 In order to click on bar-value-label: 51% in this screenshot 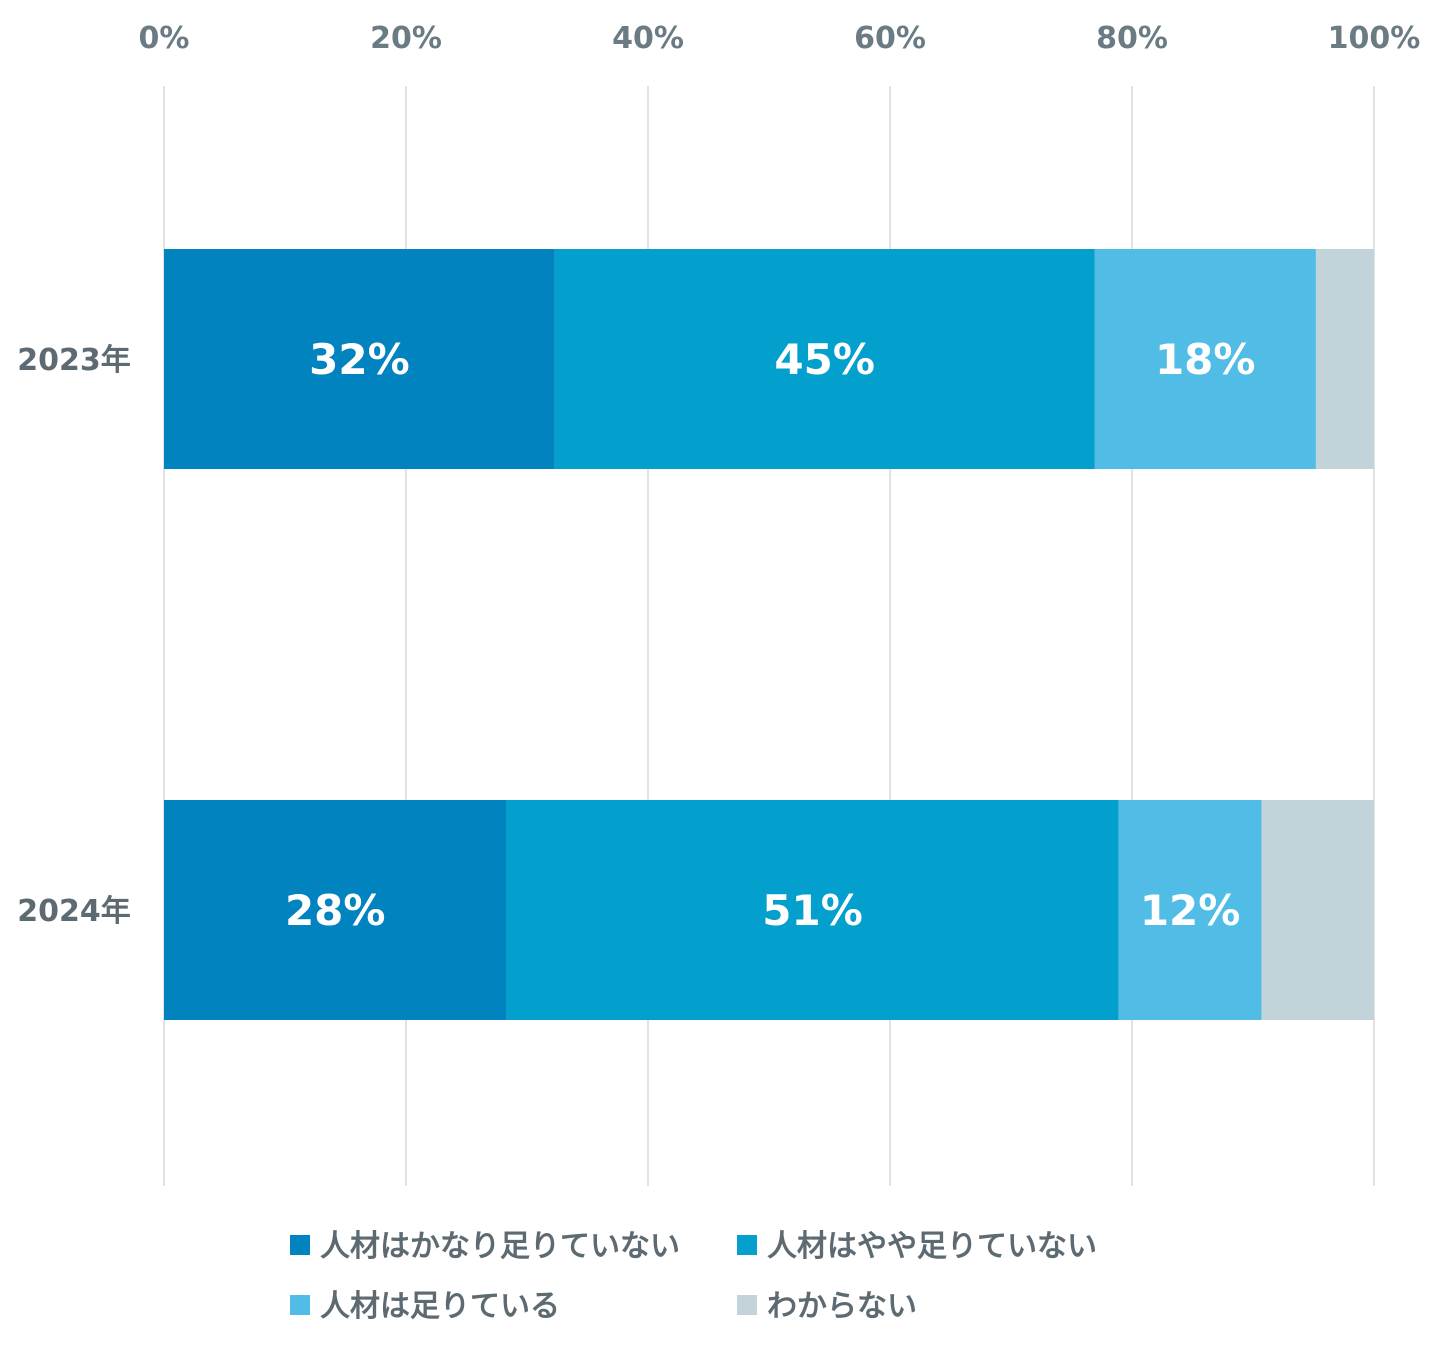, I will do `click(812, 910)`.